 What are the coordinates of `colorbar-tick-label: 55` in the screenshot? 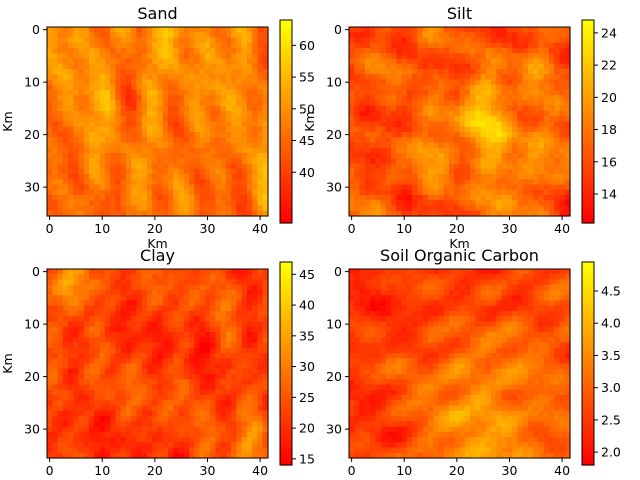 It's located at (307, 77).